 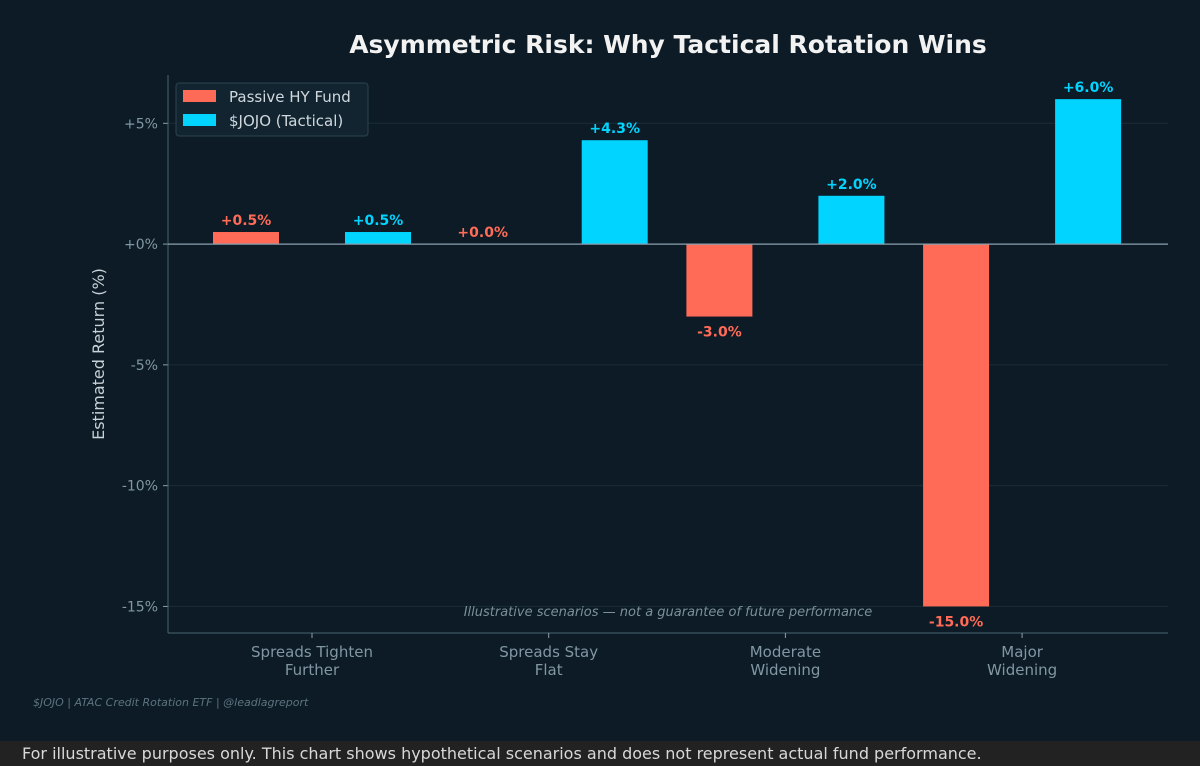 I want to click on y-tick-label: -15%, so click(x=140, y=607).